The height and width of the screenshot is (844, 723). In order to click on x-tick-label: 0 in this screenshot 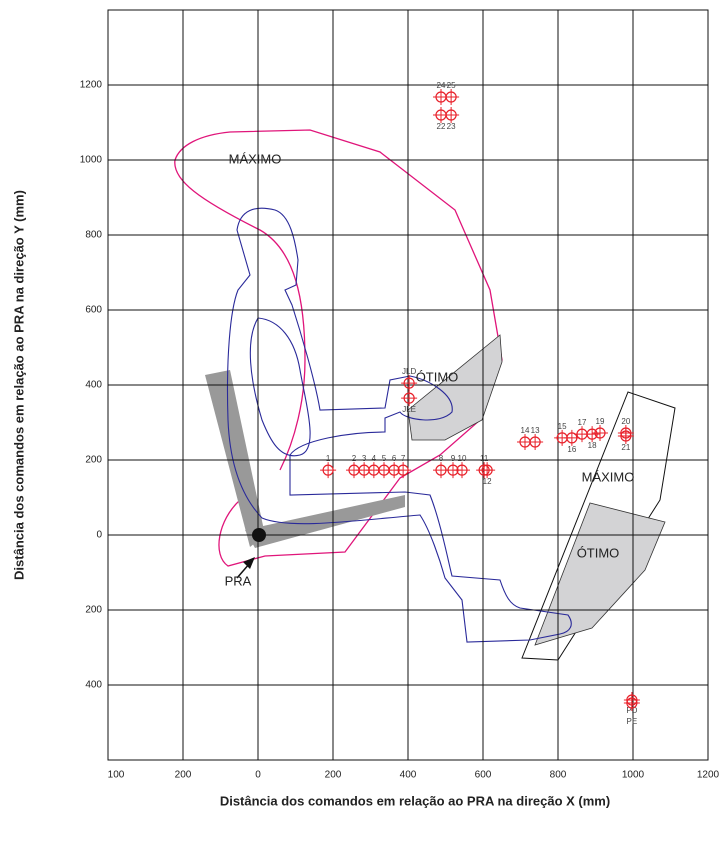, I will do `click(258, 775)`.